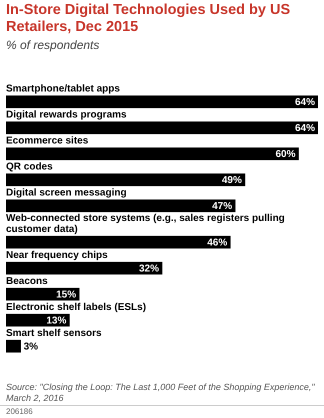 Image resolution: width=324 pixels, height=418 pixels. Describe the element at coordinates (222, 206) in the screenshot. I see `data-label: 47%` at that location.